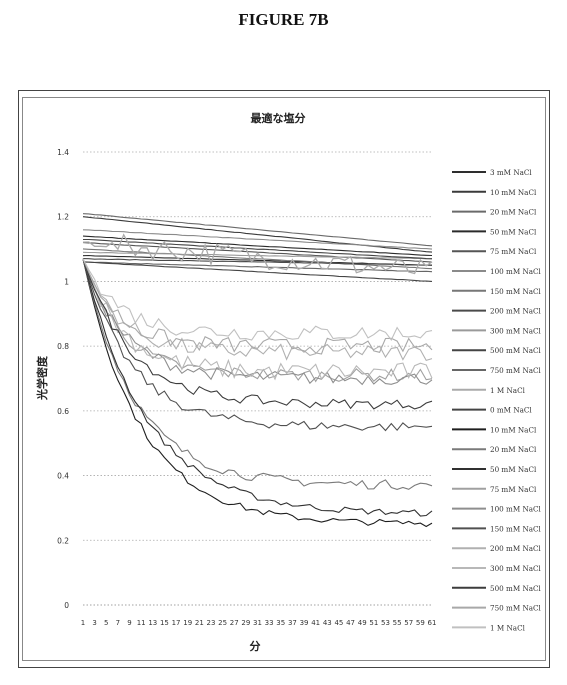  What do you see at coordinates (63, 411) in the screenshot?
I see `y-tick-label: 0.6` at bounding box center [63, 411].